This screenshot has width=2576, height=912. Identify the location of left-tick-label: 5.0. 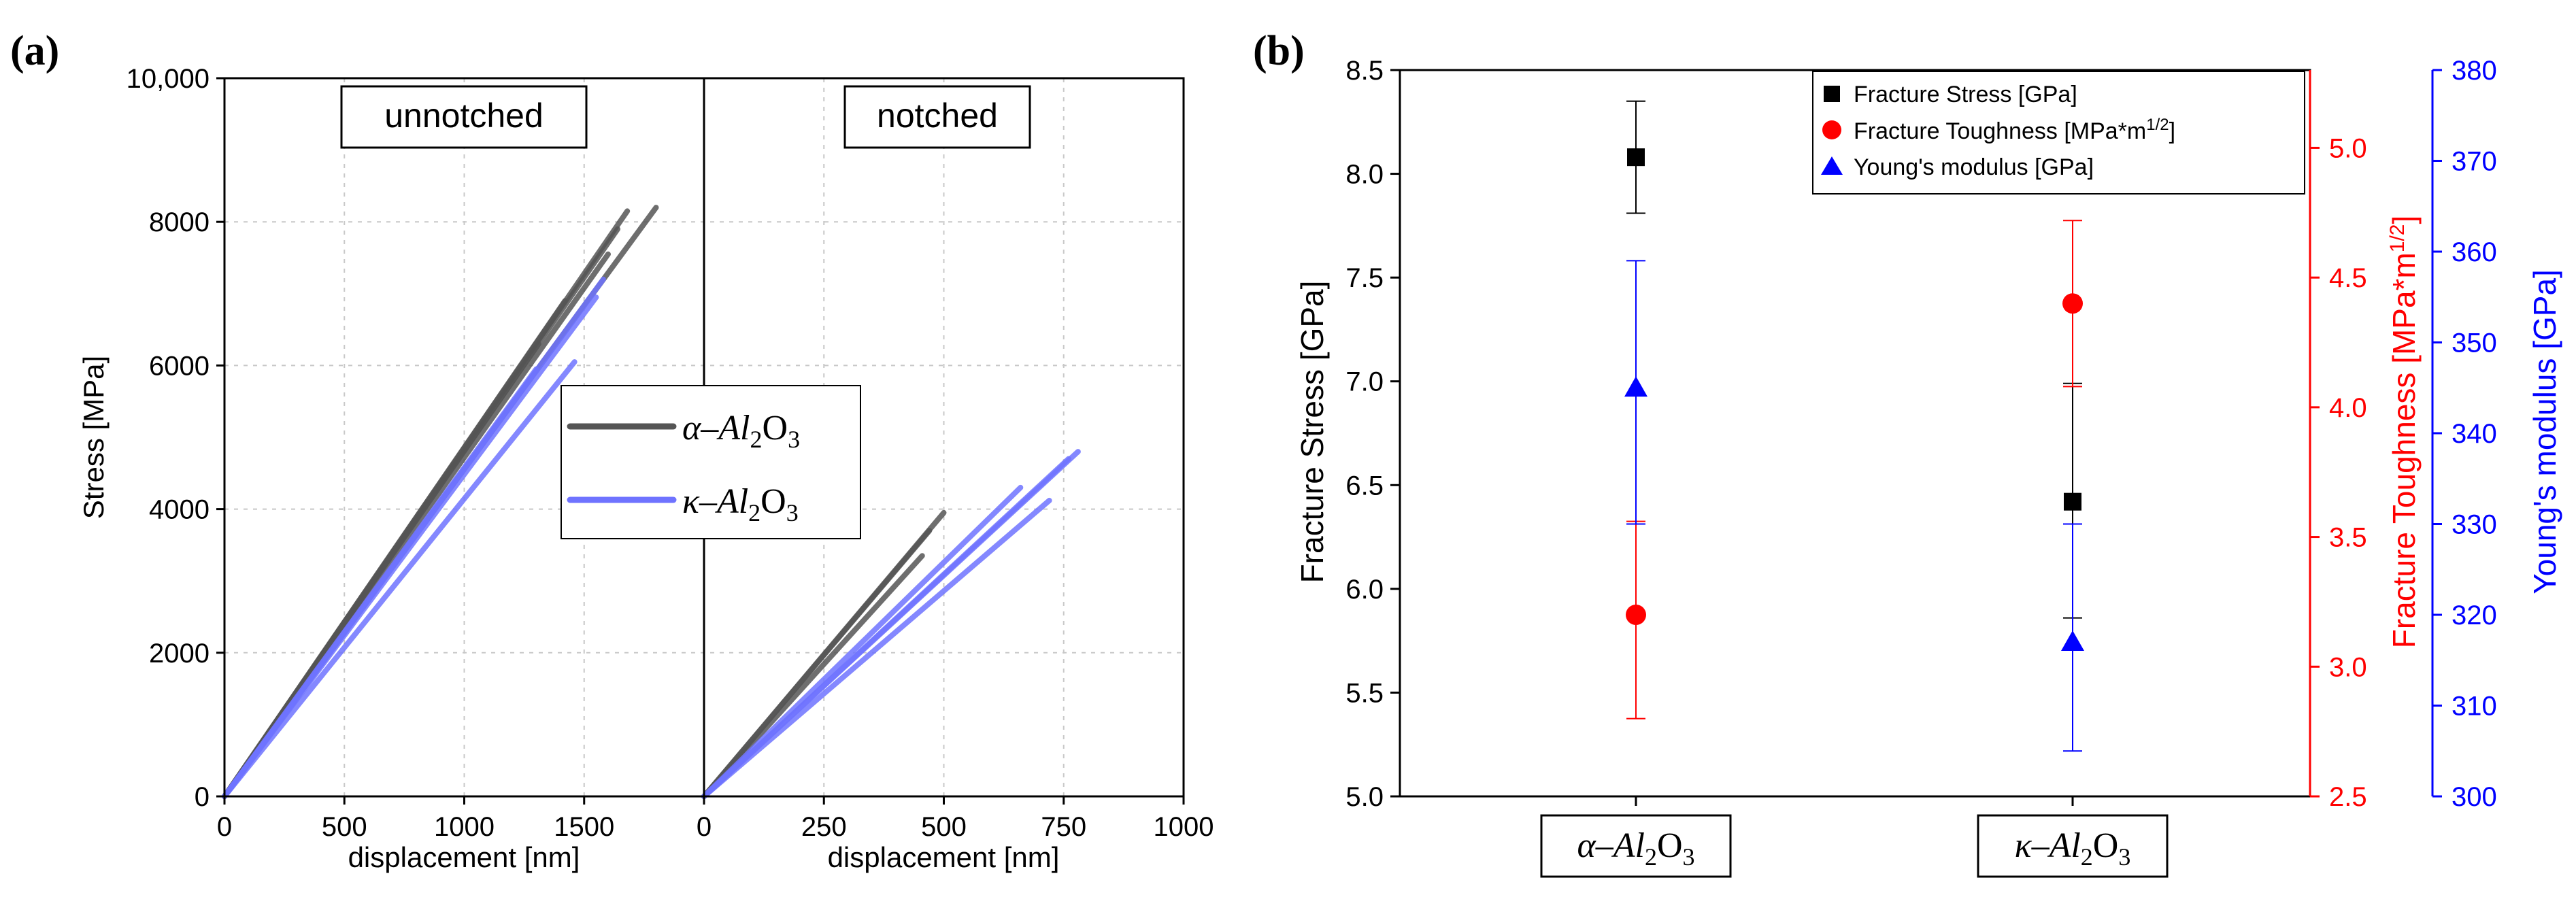
(1364, 797).